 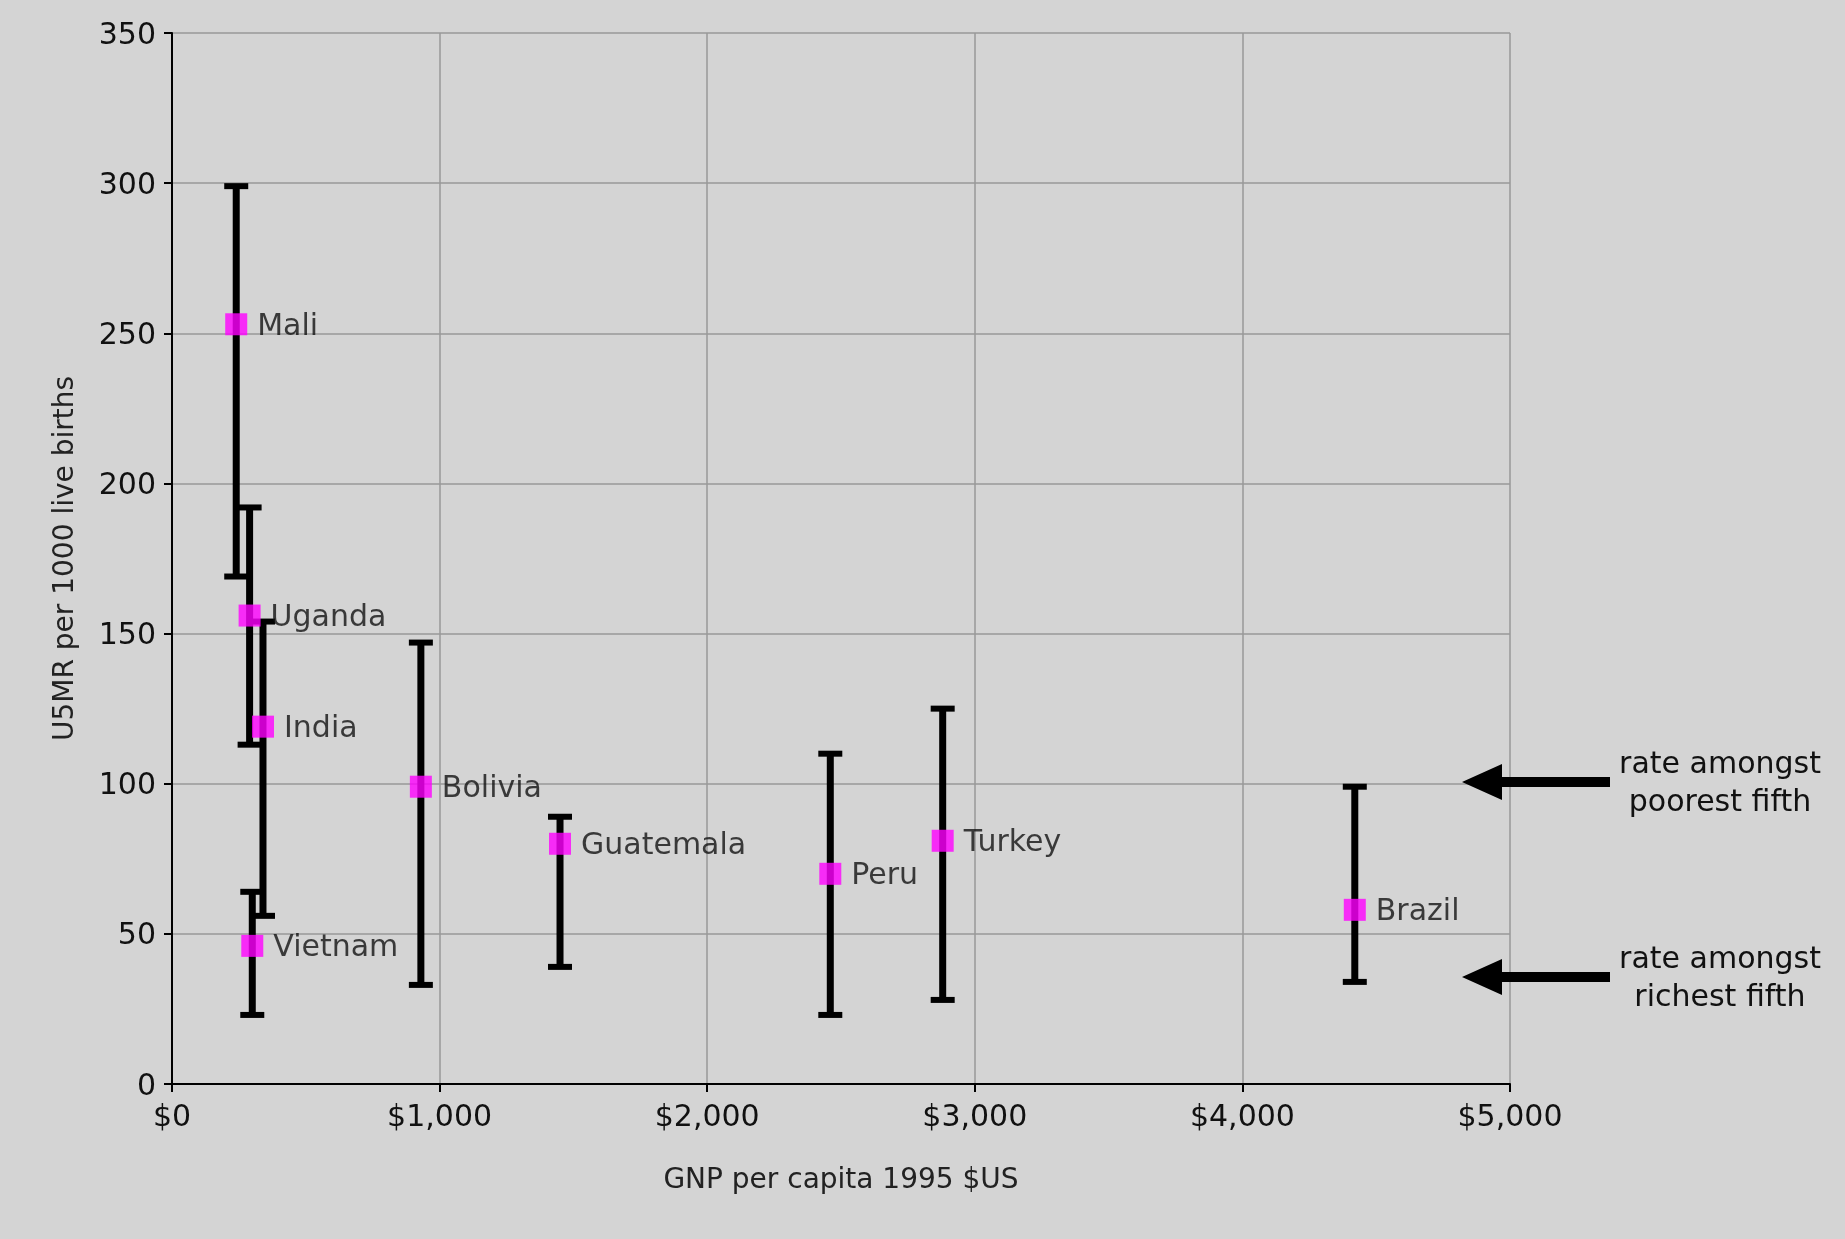 What do you see at coordinates (288, 324) in the screenshot?
I see `series-label: Mali` at bounding box center [288, 324].